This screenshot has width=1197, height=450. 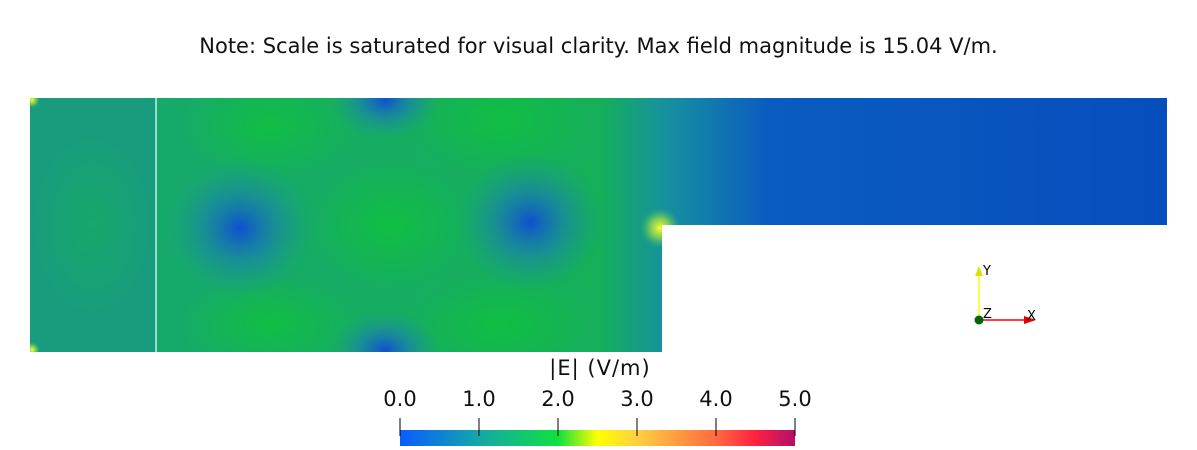 I want to click on svg-text: Z, so click(x=987, y=314).